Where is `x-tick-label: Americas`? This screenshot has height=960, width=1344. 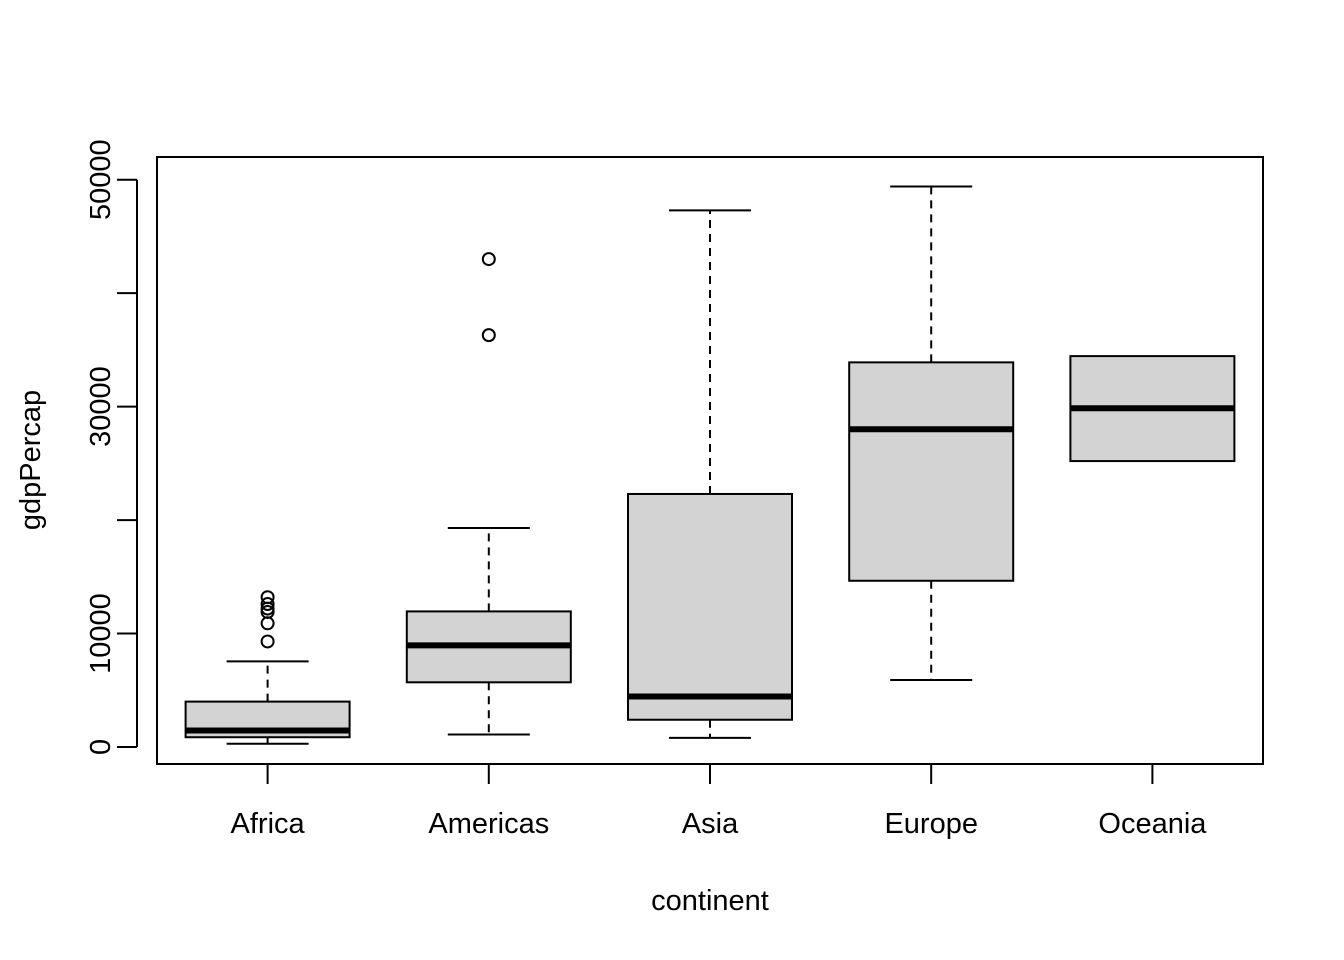 x-tick-label: Americas is located at coordinates (488, 824).